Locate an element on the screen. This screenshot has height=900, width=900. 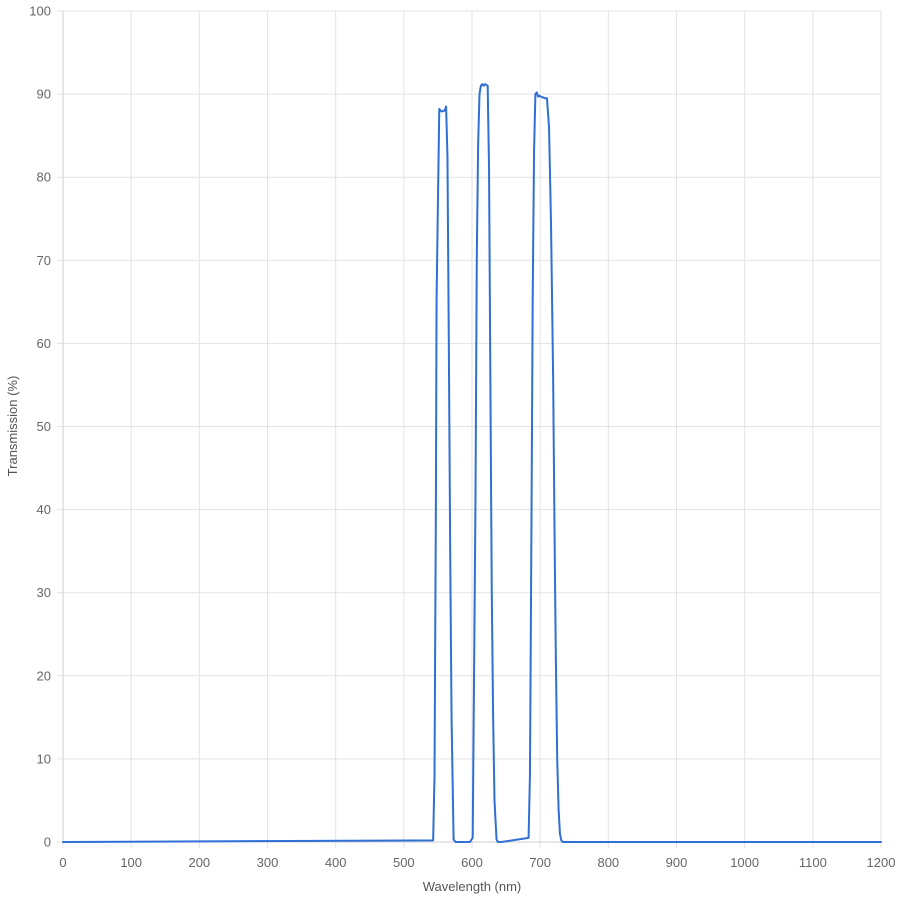
y-tick-label: 80 is located at coordinates (44, 177).